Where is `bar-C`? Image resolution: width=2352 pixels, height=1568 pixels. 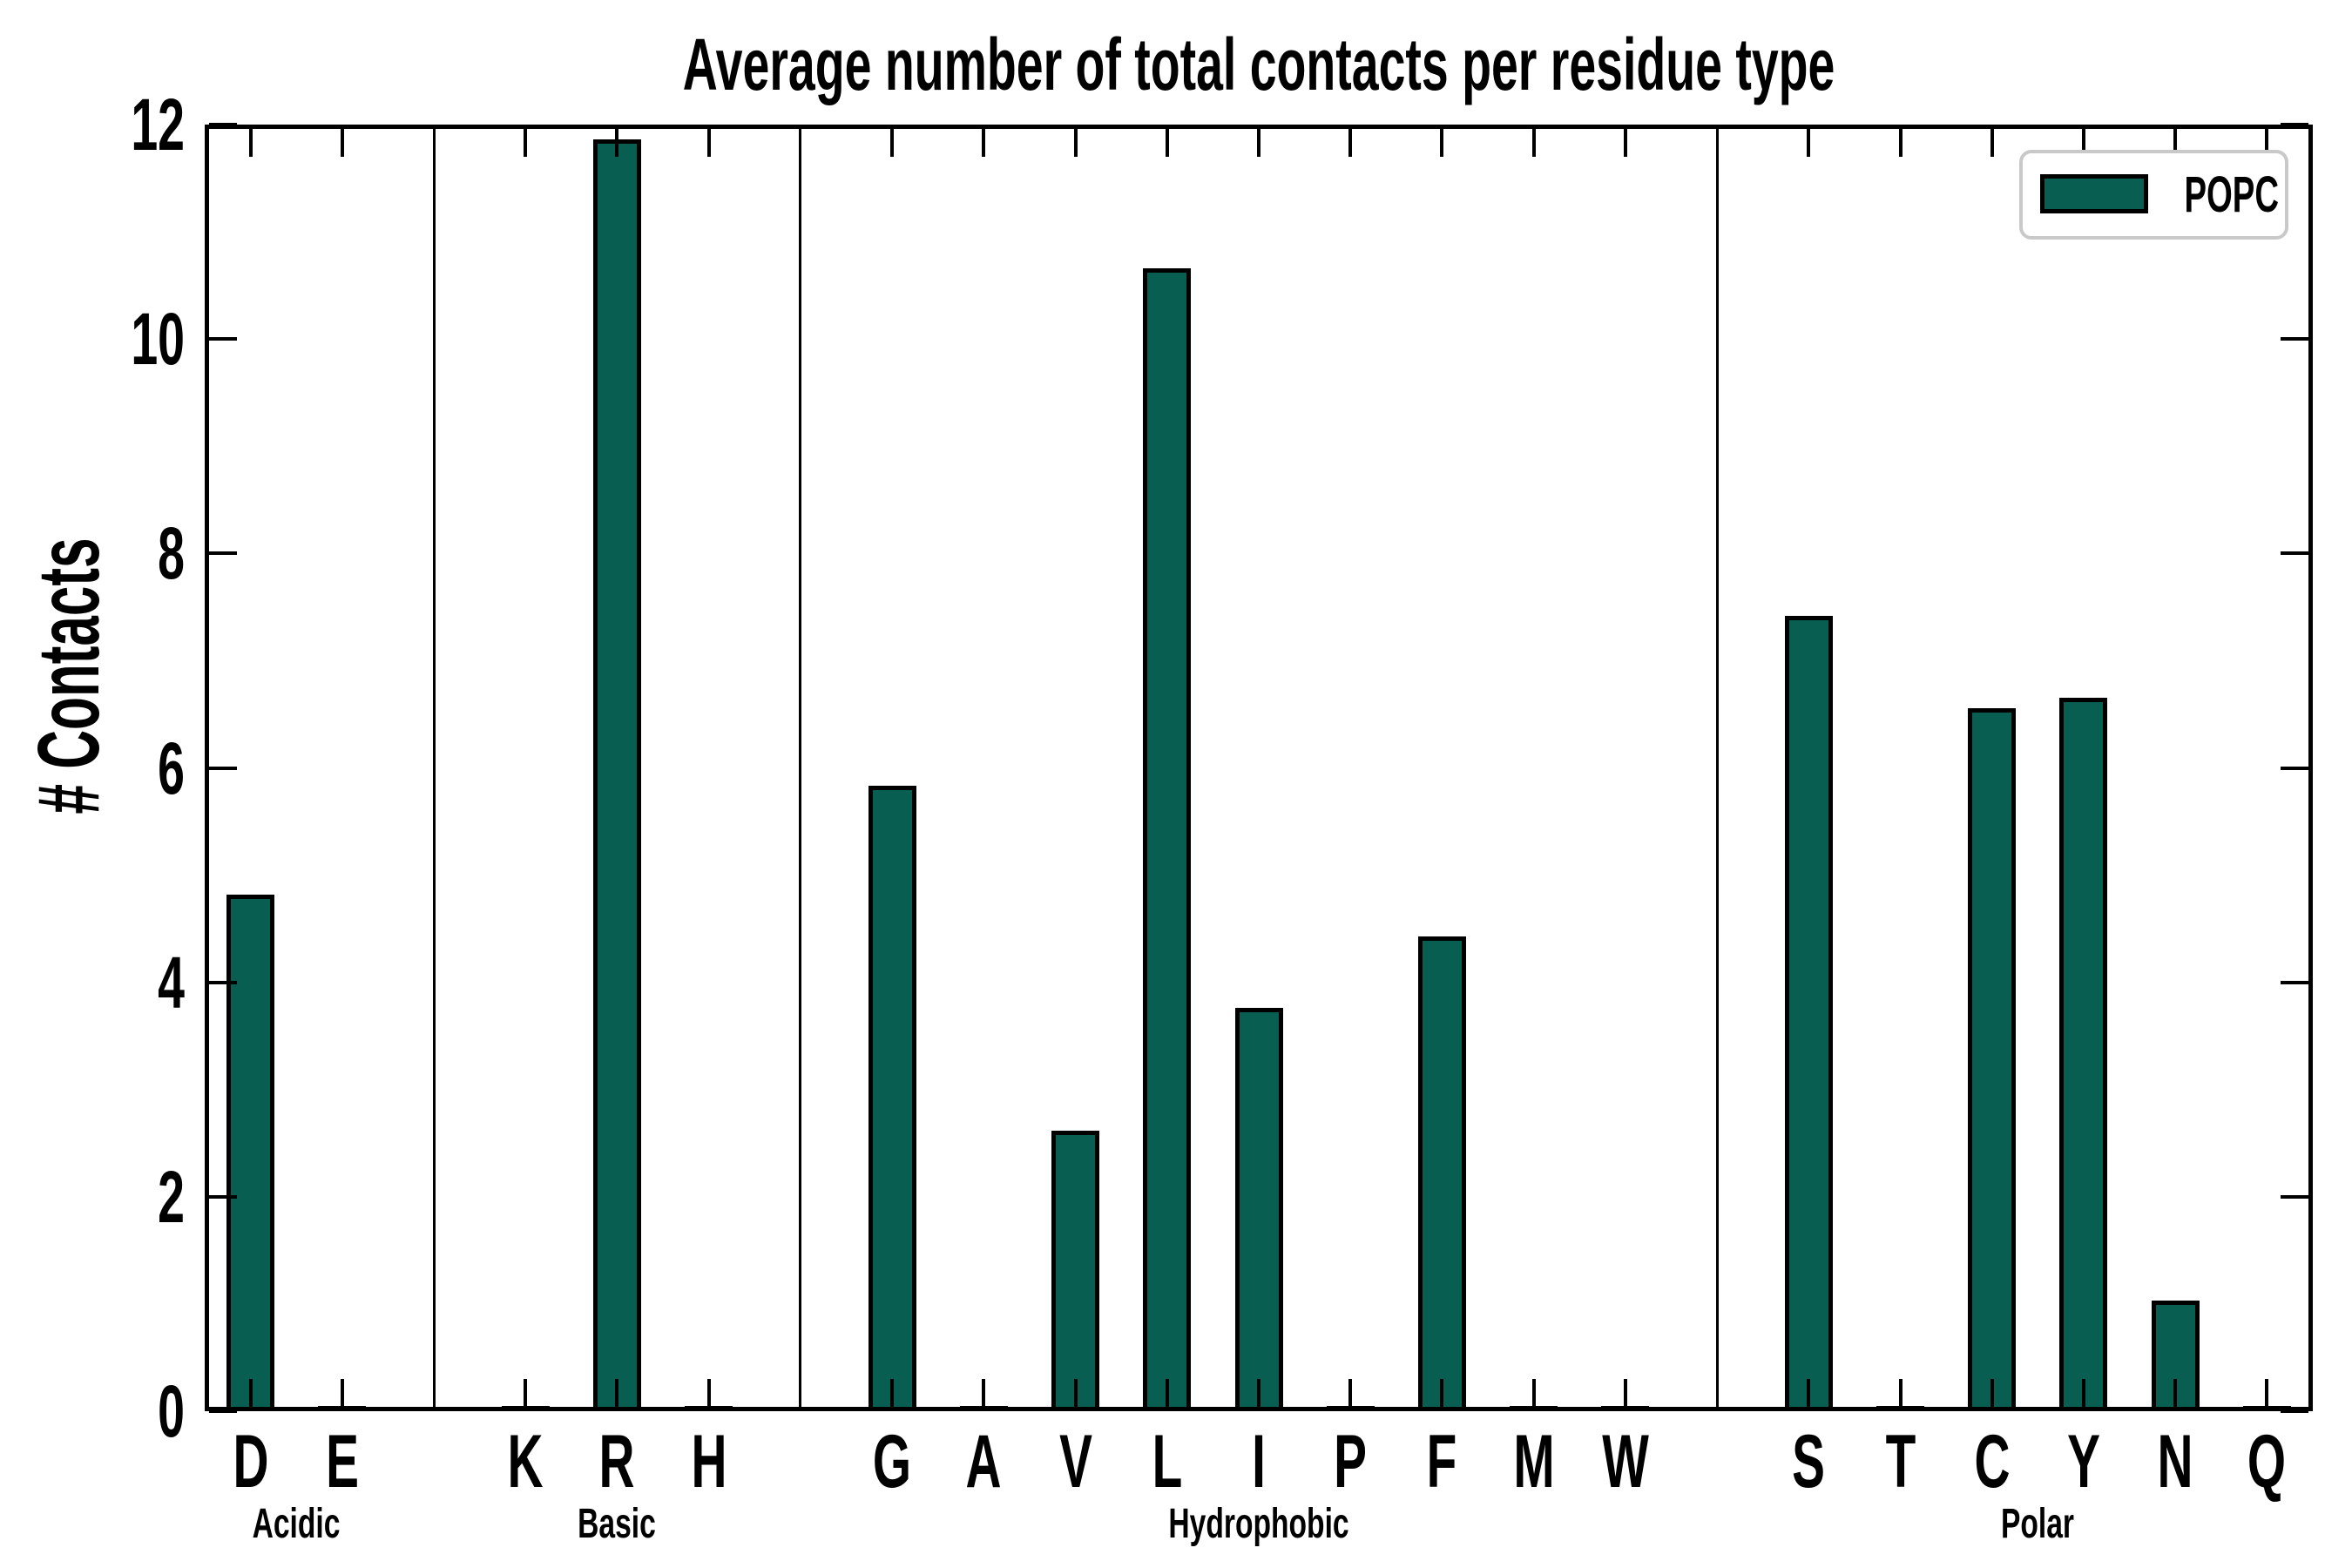 bar-C is located at coordinates (1992, 1059).